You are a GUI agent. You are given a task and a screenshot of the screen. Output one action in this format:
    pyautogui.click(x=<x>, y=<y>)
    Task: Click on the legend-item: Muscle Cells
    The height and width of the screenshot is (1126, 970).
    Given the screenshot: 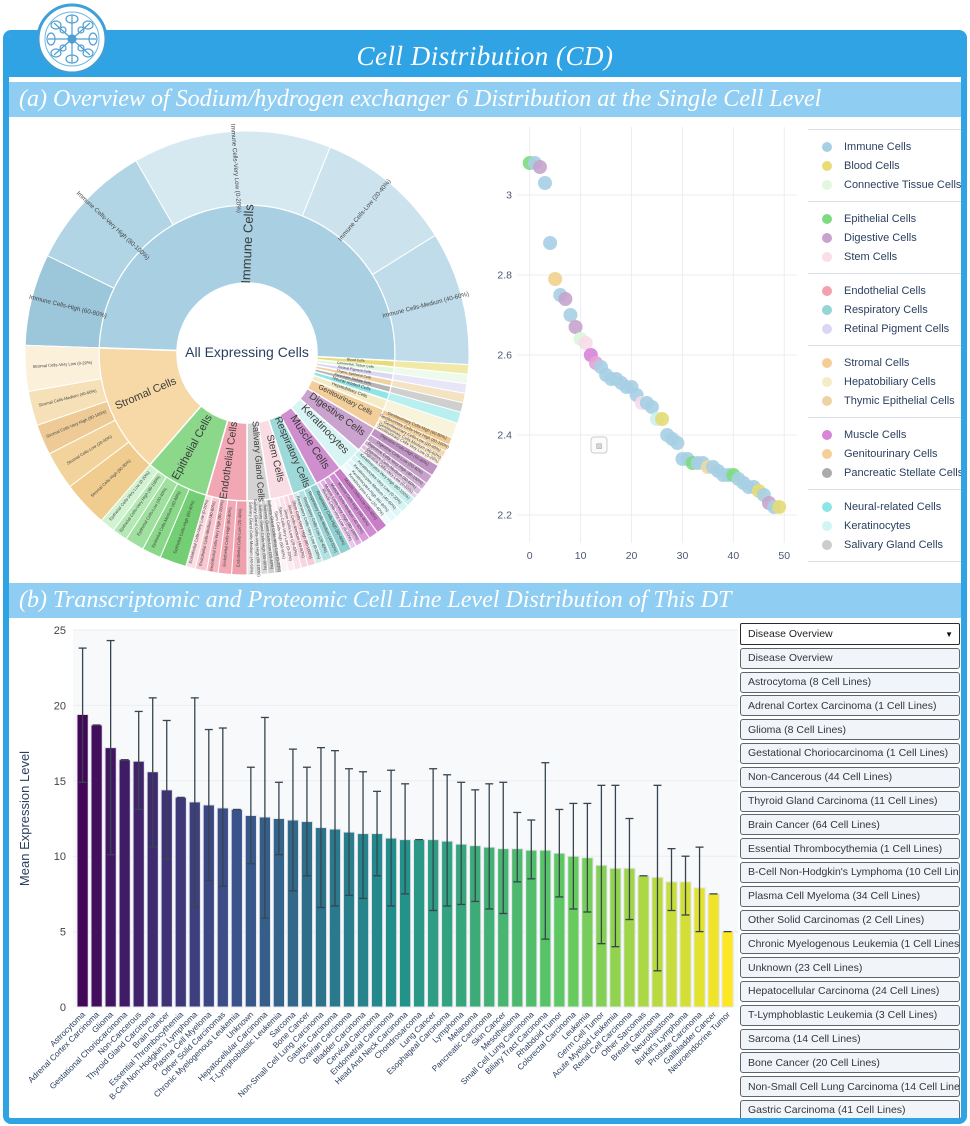 What is the action you would take?
    pyautogui.click(x=884, y=434)
    